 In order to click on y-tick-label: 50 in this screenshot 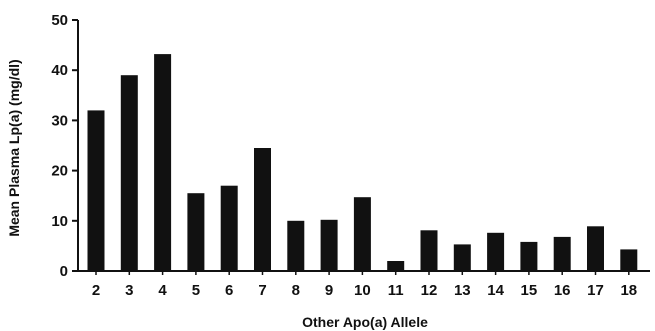, I will do `click(59, 20)`.